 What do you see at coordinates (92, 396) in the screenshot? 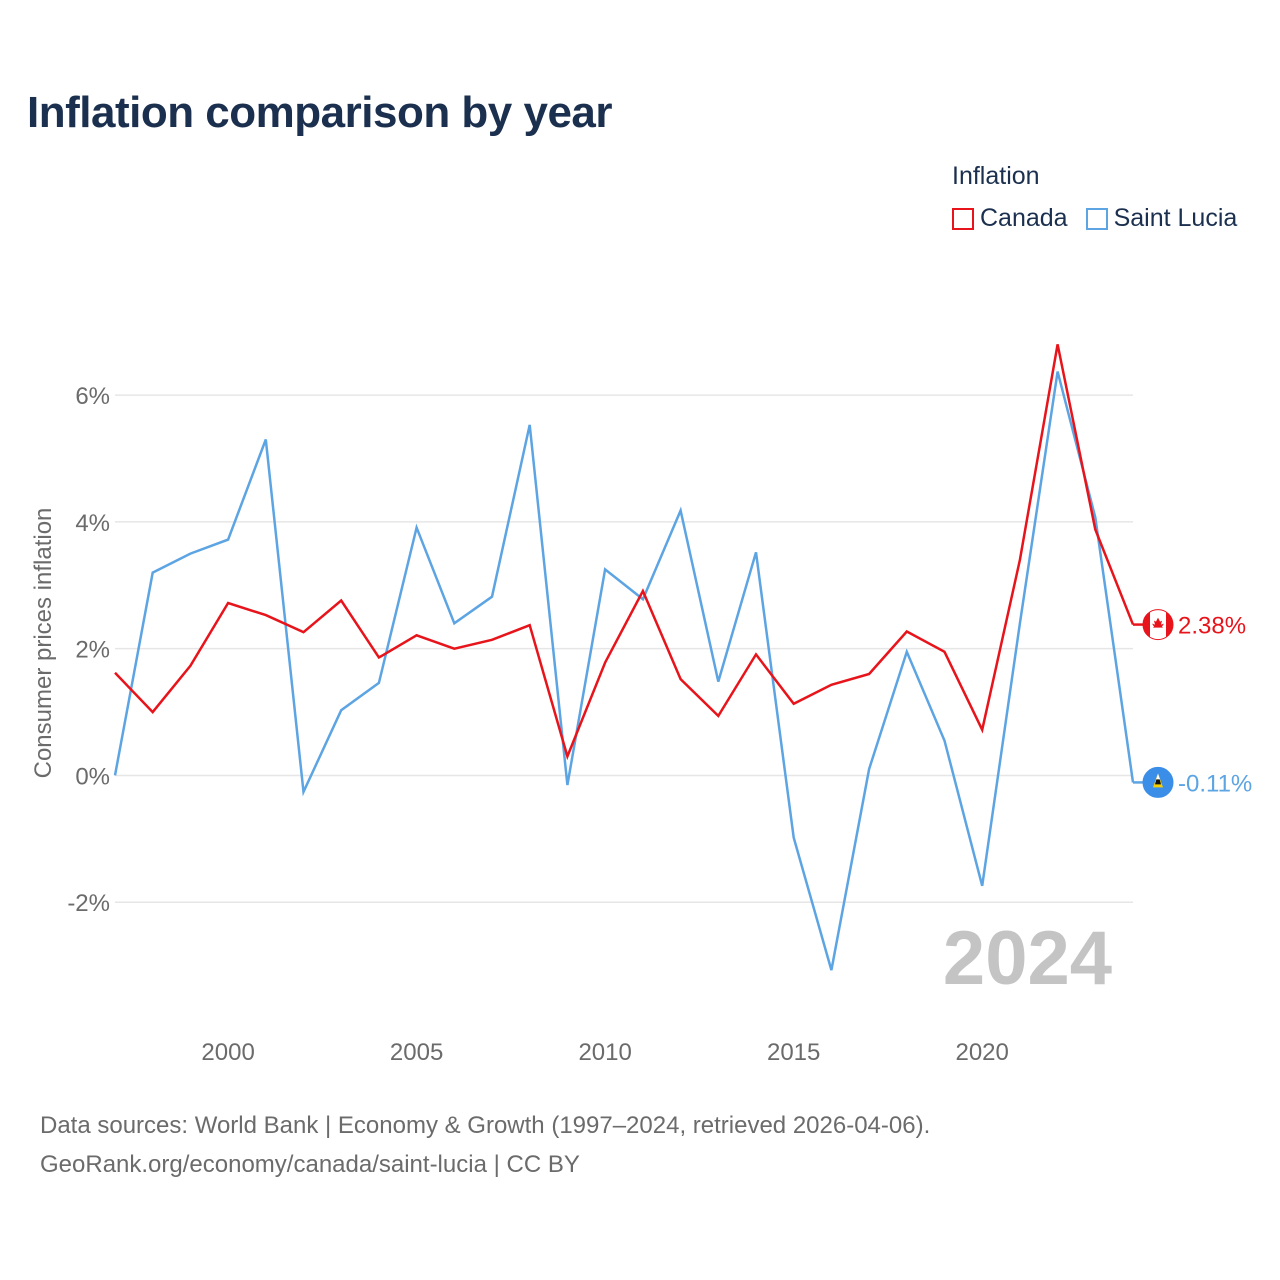
I see `y-tick-label: 6%` at bounding box center [92, 396].